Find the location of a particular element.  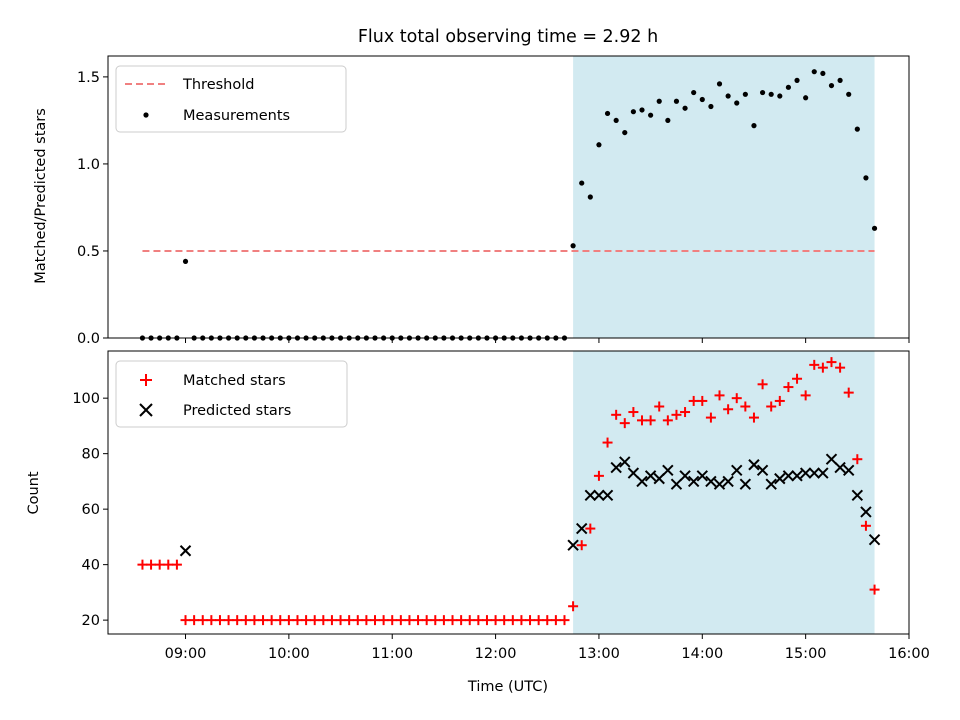

top-y-ticks: 0.0 0.5 1.0 1.5 is located at coordinates (92, 208).